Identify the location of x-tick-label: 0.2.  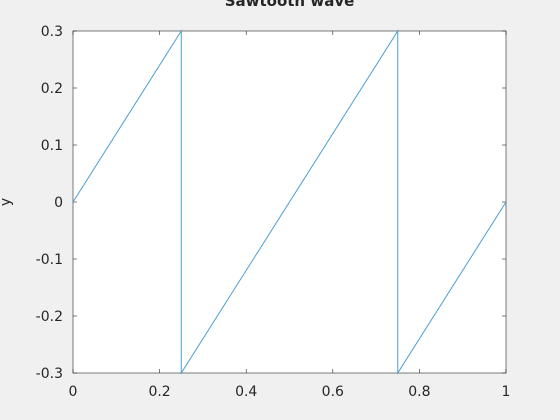
(159, 392).